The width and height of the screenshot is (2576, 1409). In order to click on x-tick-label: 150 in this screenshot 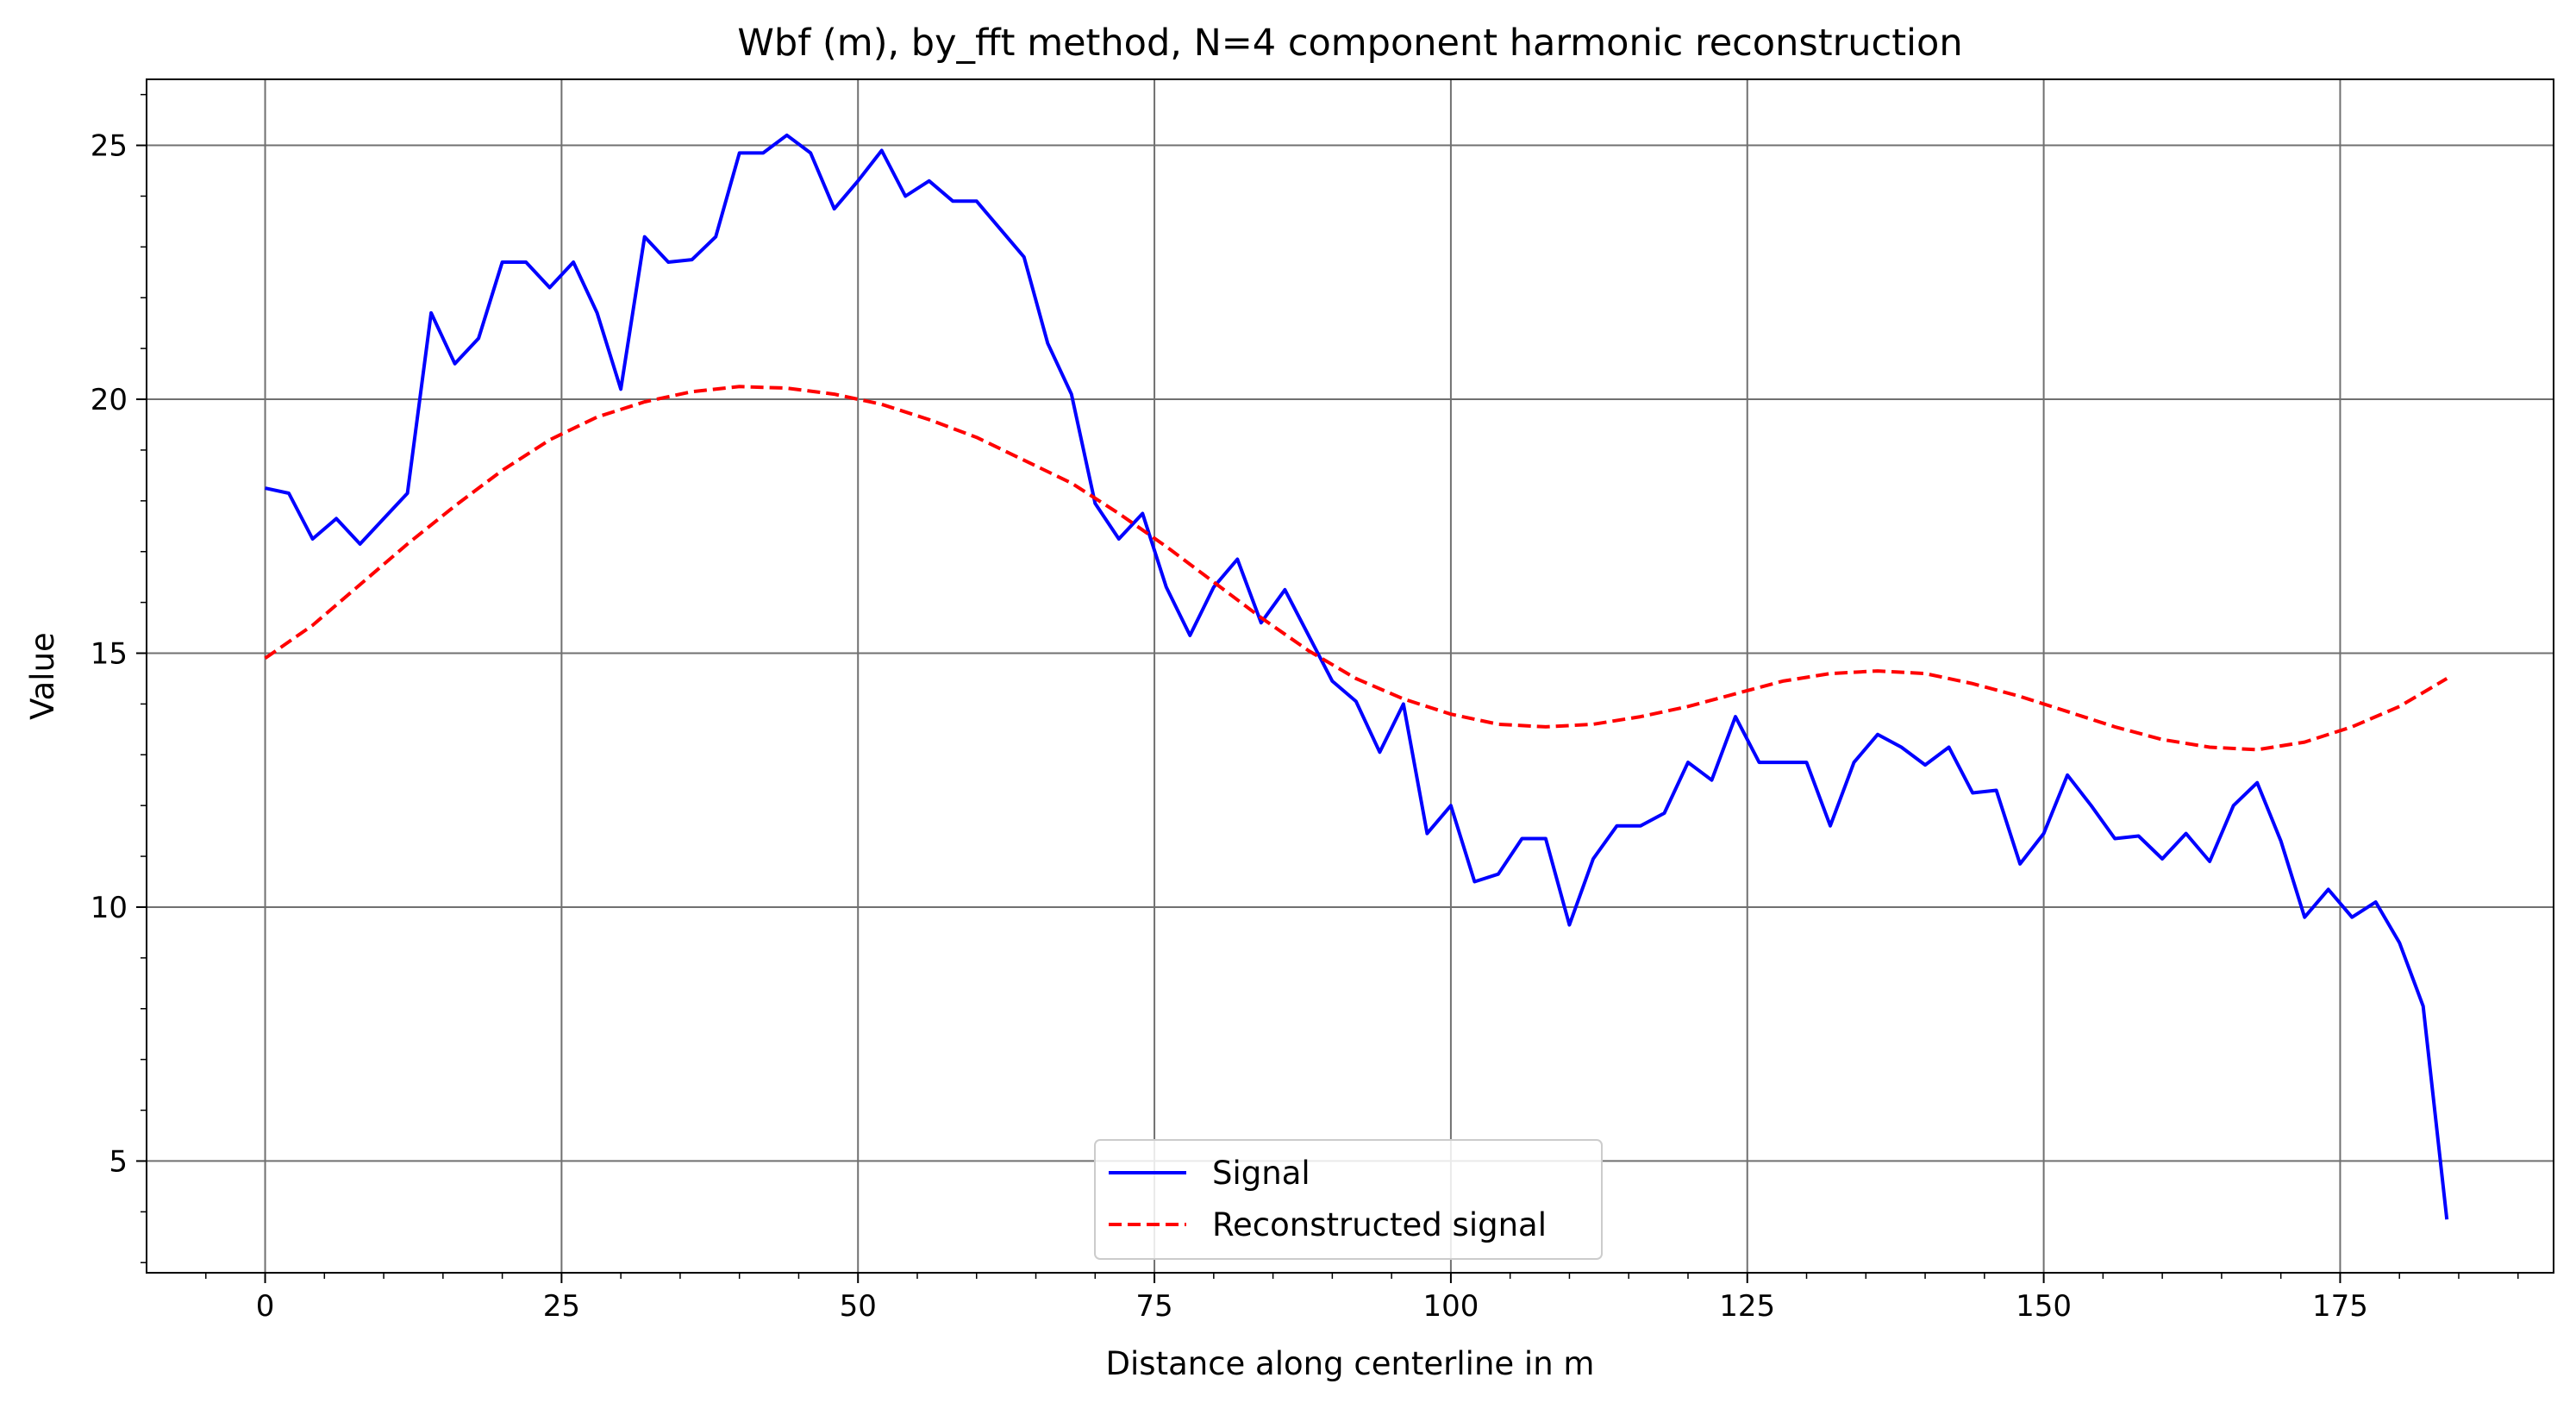, I will do `click(2044, 1306)`.